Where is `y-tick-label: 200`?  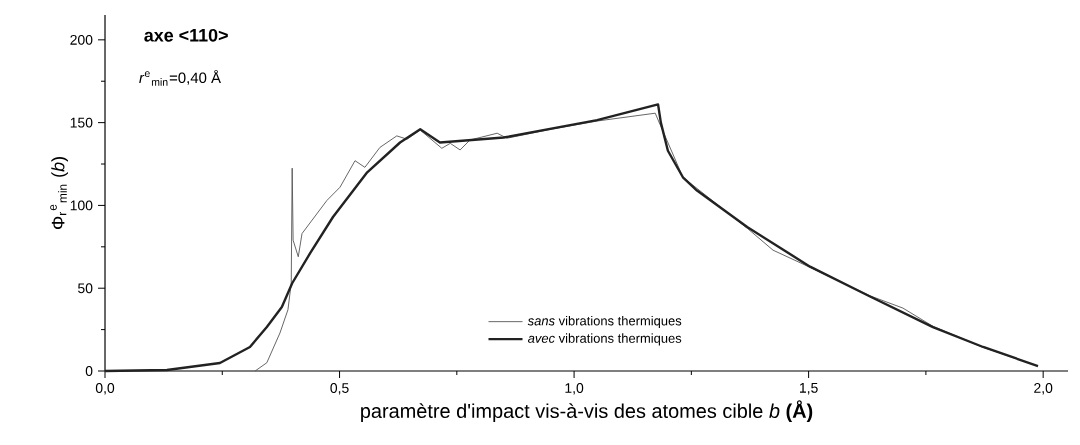 y-tick-label: 200 is located at coordinates (81, 39).